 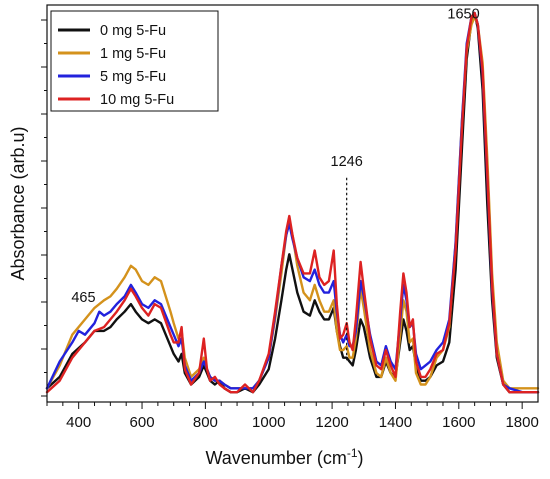 What do you see at coordinates (347, 162) in the screenshot?
I see `annotation-label-2: 1246` at bounding box center [347, 162].